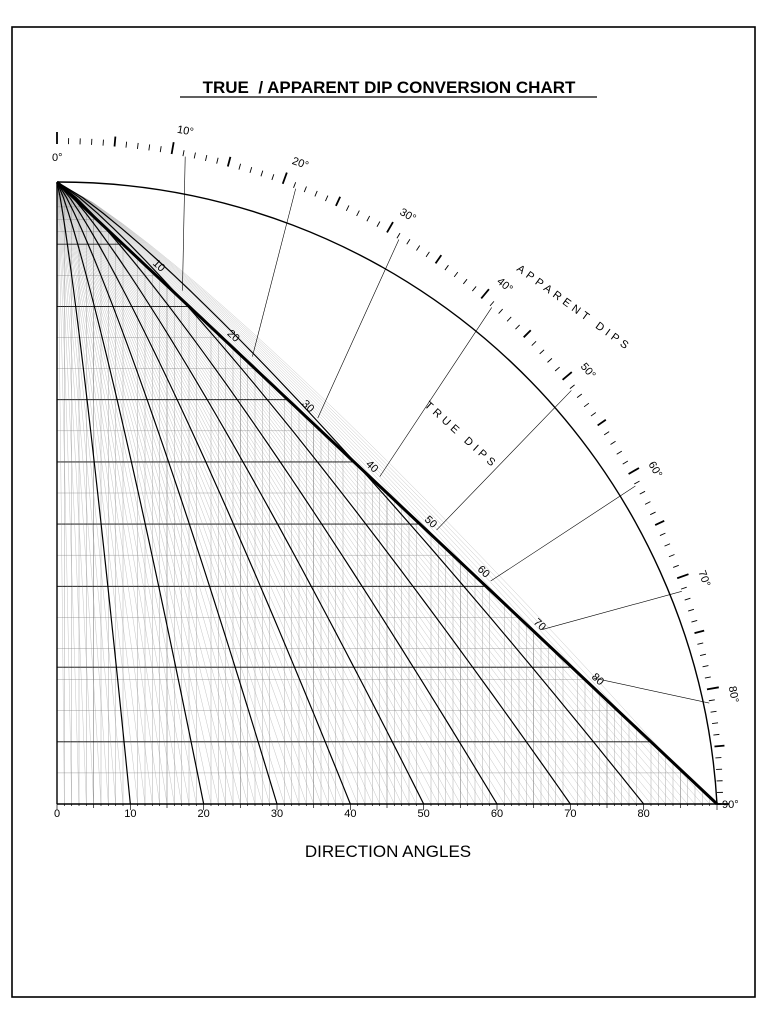 This screenshot has height=1024, width=768. Describe the element at coordinates (388, 851) in the screenshot. I see `x-axis-title: DIRECTION ANGLES` at that location.